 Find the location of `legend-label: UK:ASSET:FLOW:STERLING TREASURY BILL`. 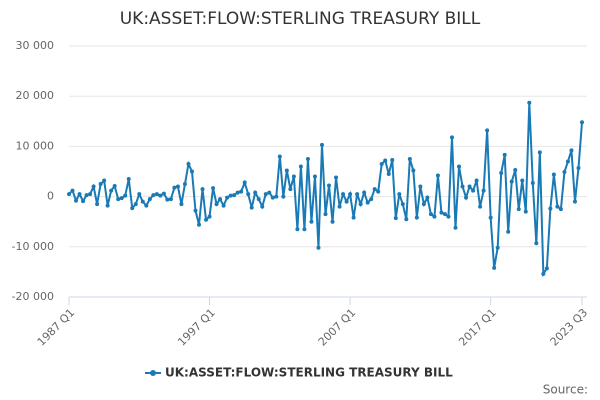

legend-label: UK:ASSET:FLOW:STERLING TREASURY BILL is located at coordinates (309, 373).